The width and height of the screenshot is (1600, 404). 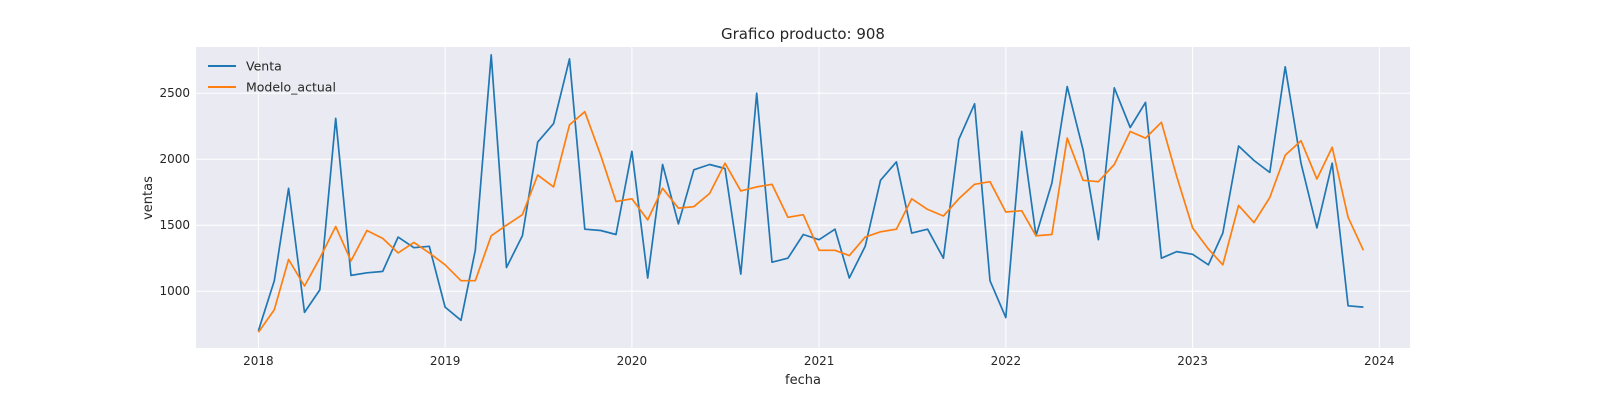 What do you see at coordinates (148, 198) in the screenshot?
I see `y-axis-label: ventas` at bounding box center [148, 198].